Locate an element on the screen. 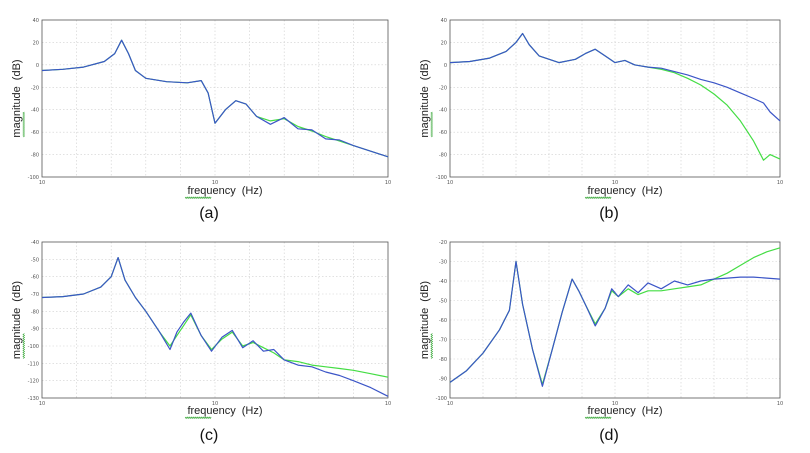 The image size is (810, 453). panel-caption: (a) is located at coordinates (209, 213).